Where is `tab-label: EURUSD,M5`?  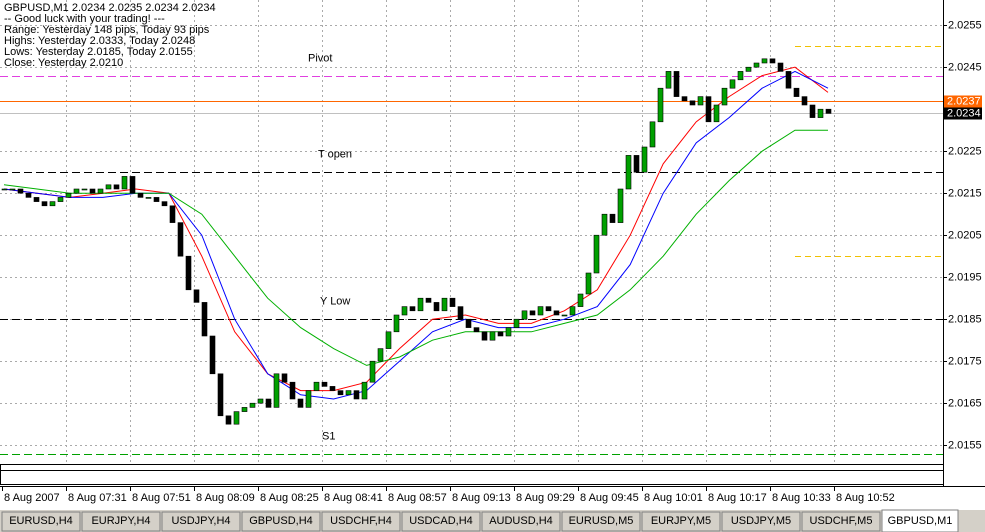
tab-label: EURUSD,M5 is located at coordinates (601, 521).